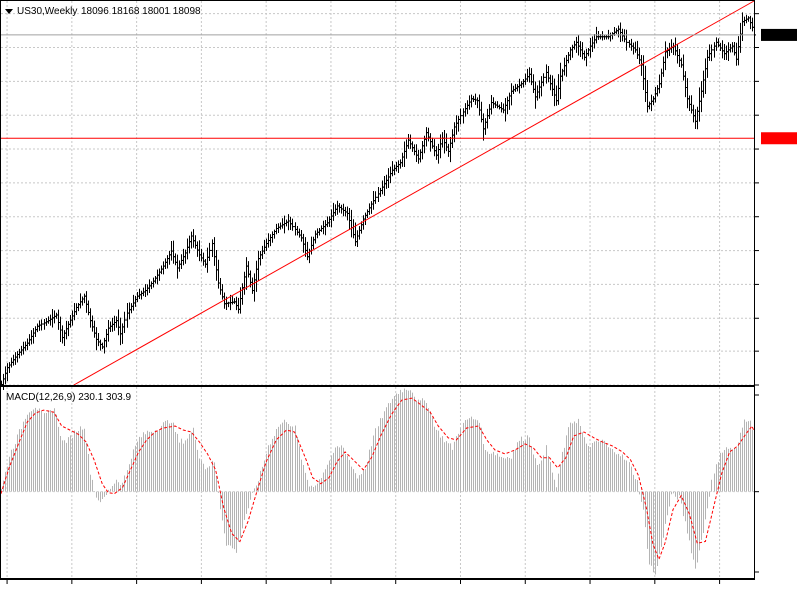  What do you see at coordinates (363, 581) in the screenshot?
I see `time-axis` at bounding box center [363, 581].